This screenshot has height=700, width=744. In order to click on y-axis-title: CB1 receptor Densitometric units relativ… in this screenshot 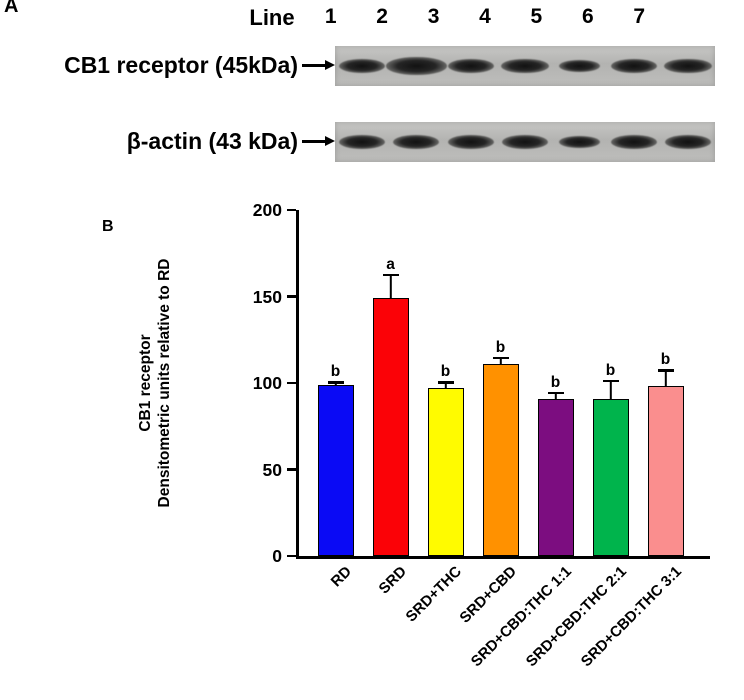, I will do `click(155, 383)`.